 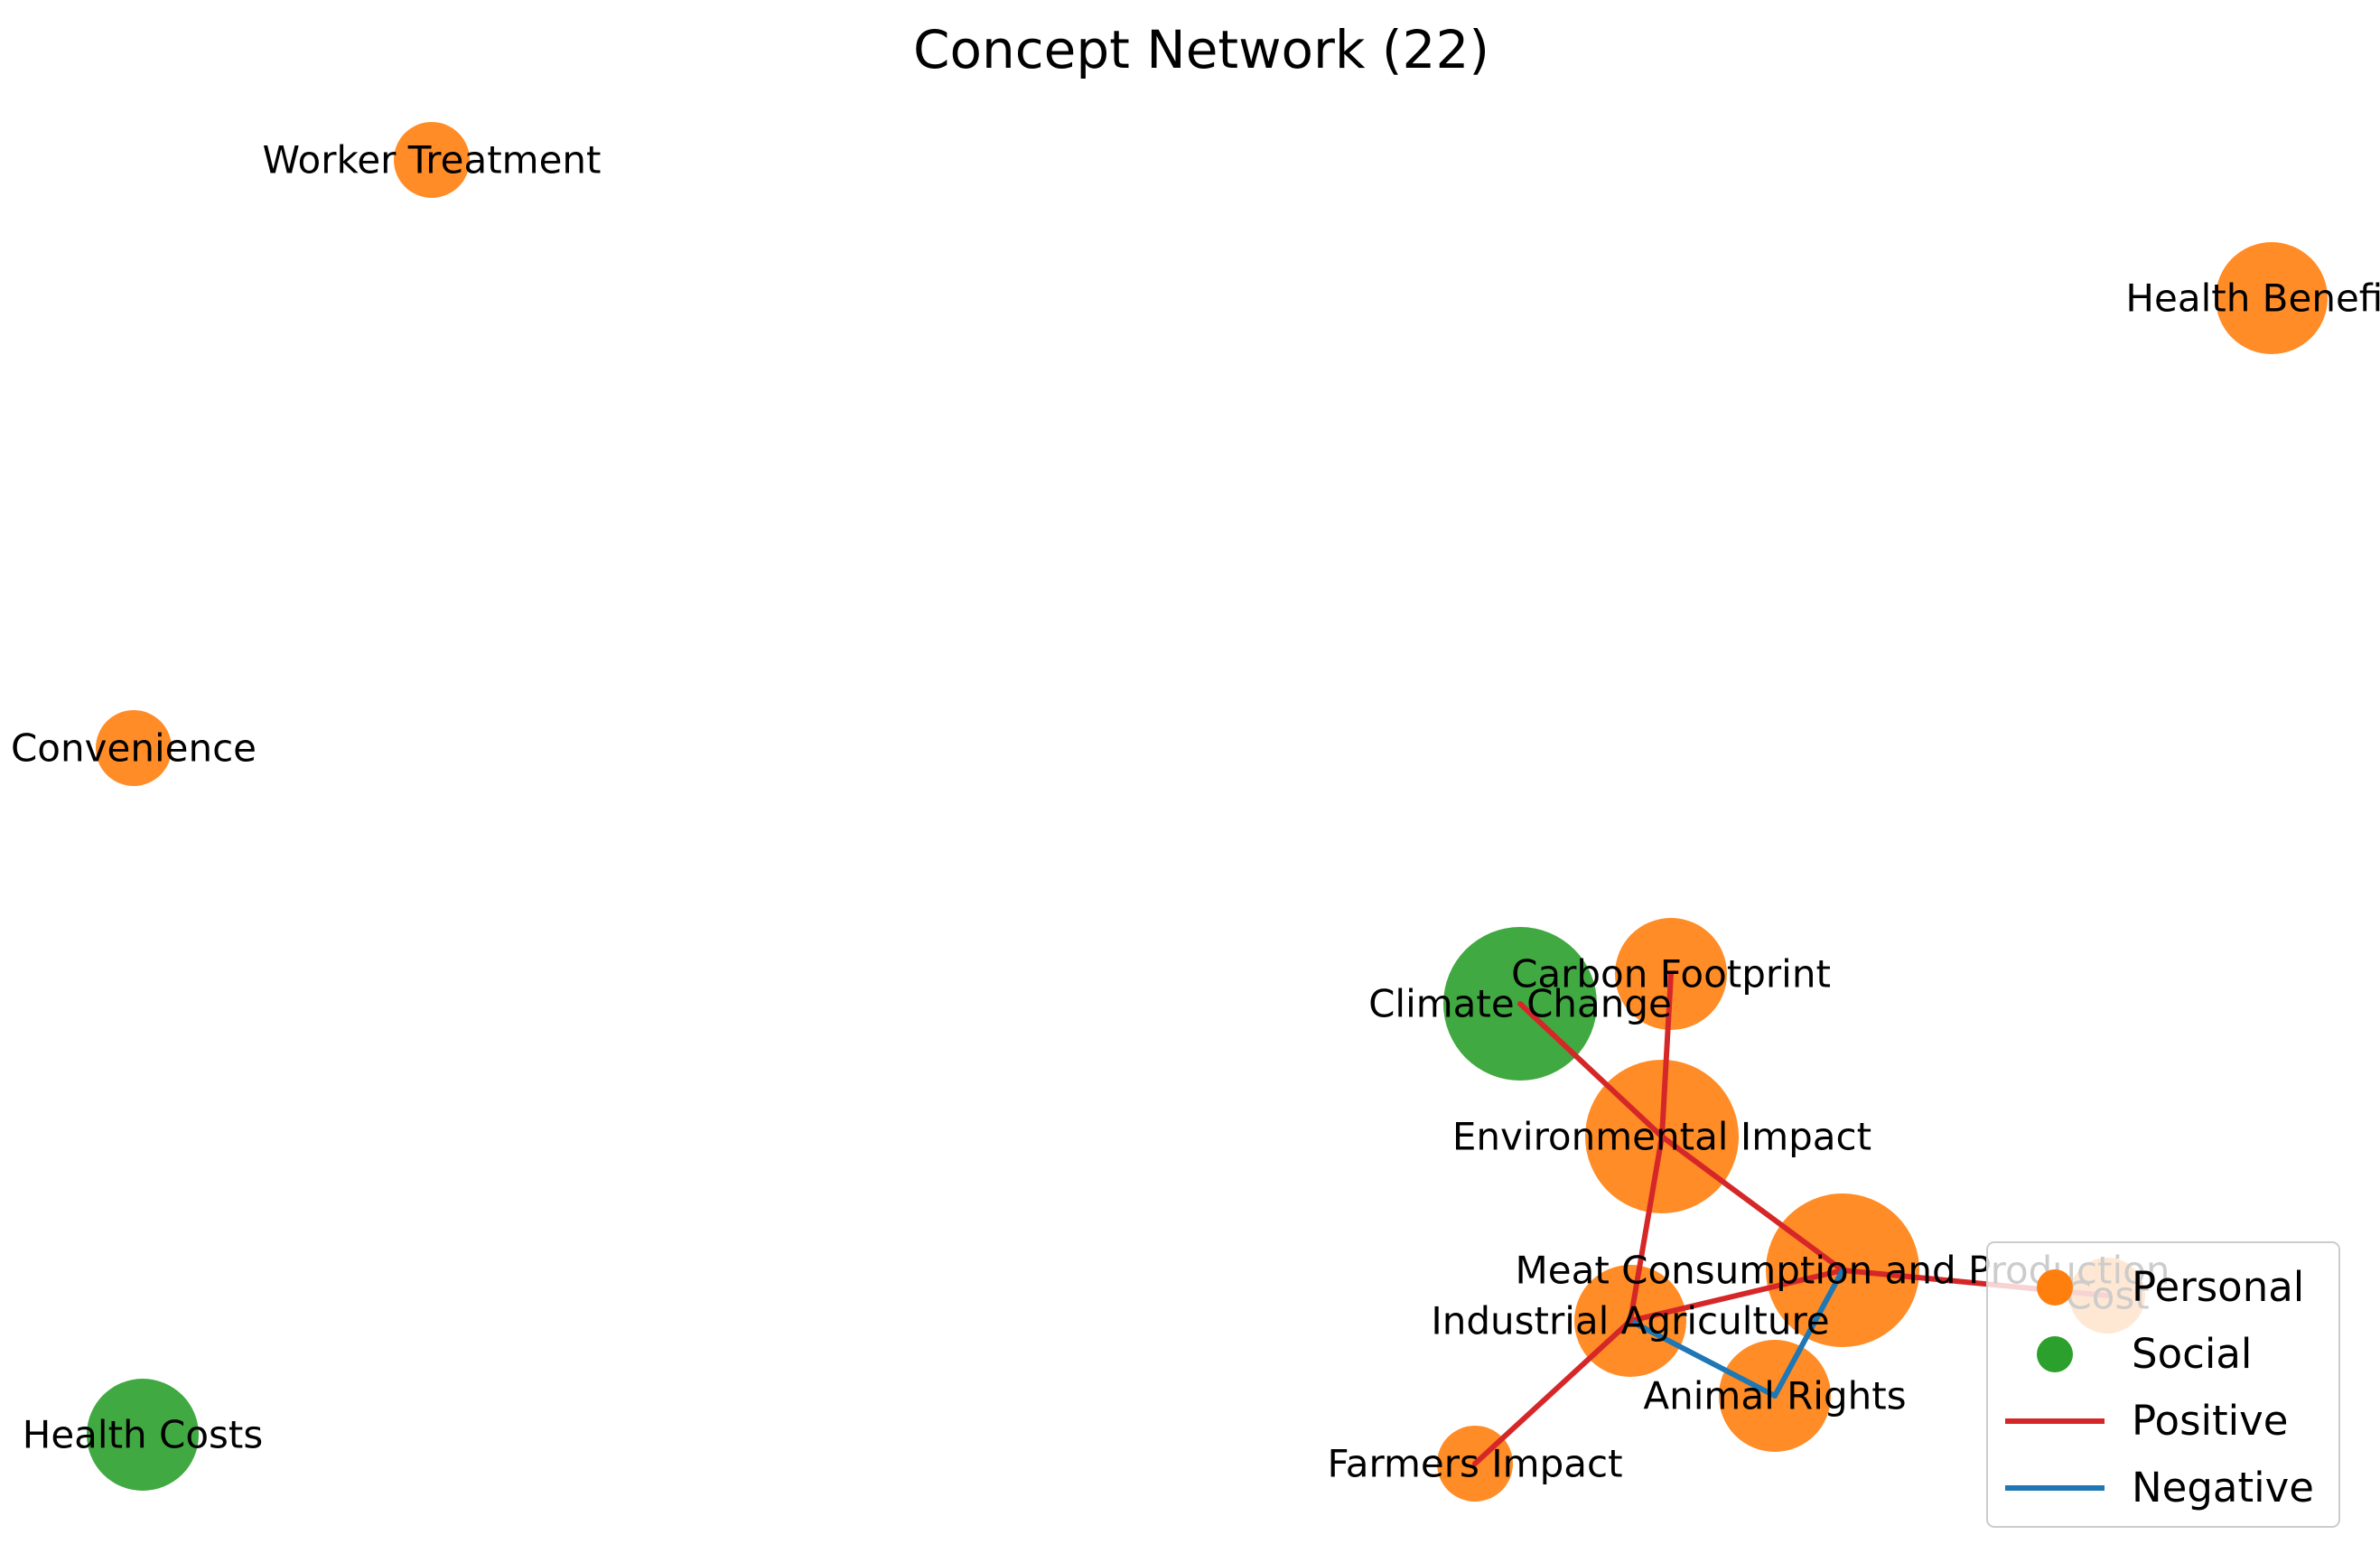 I want to click on node-label-carbon-footprint: Carbon Footprint, so click(x=1671, y=974).